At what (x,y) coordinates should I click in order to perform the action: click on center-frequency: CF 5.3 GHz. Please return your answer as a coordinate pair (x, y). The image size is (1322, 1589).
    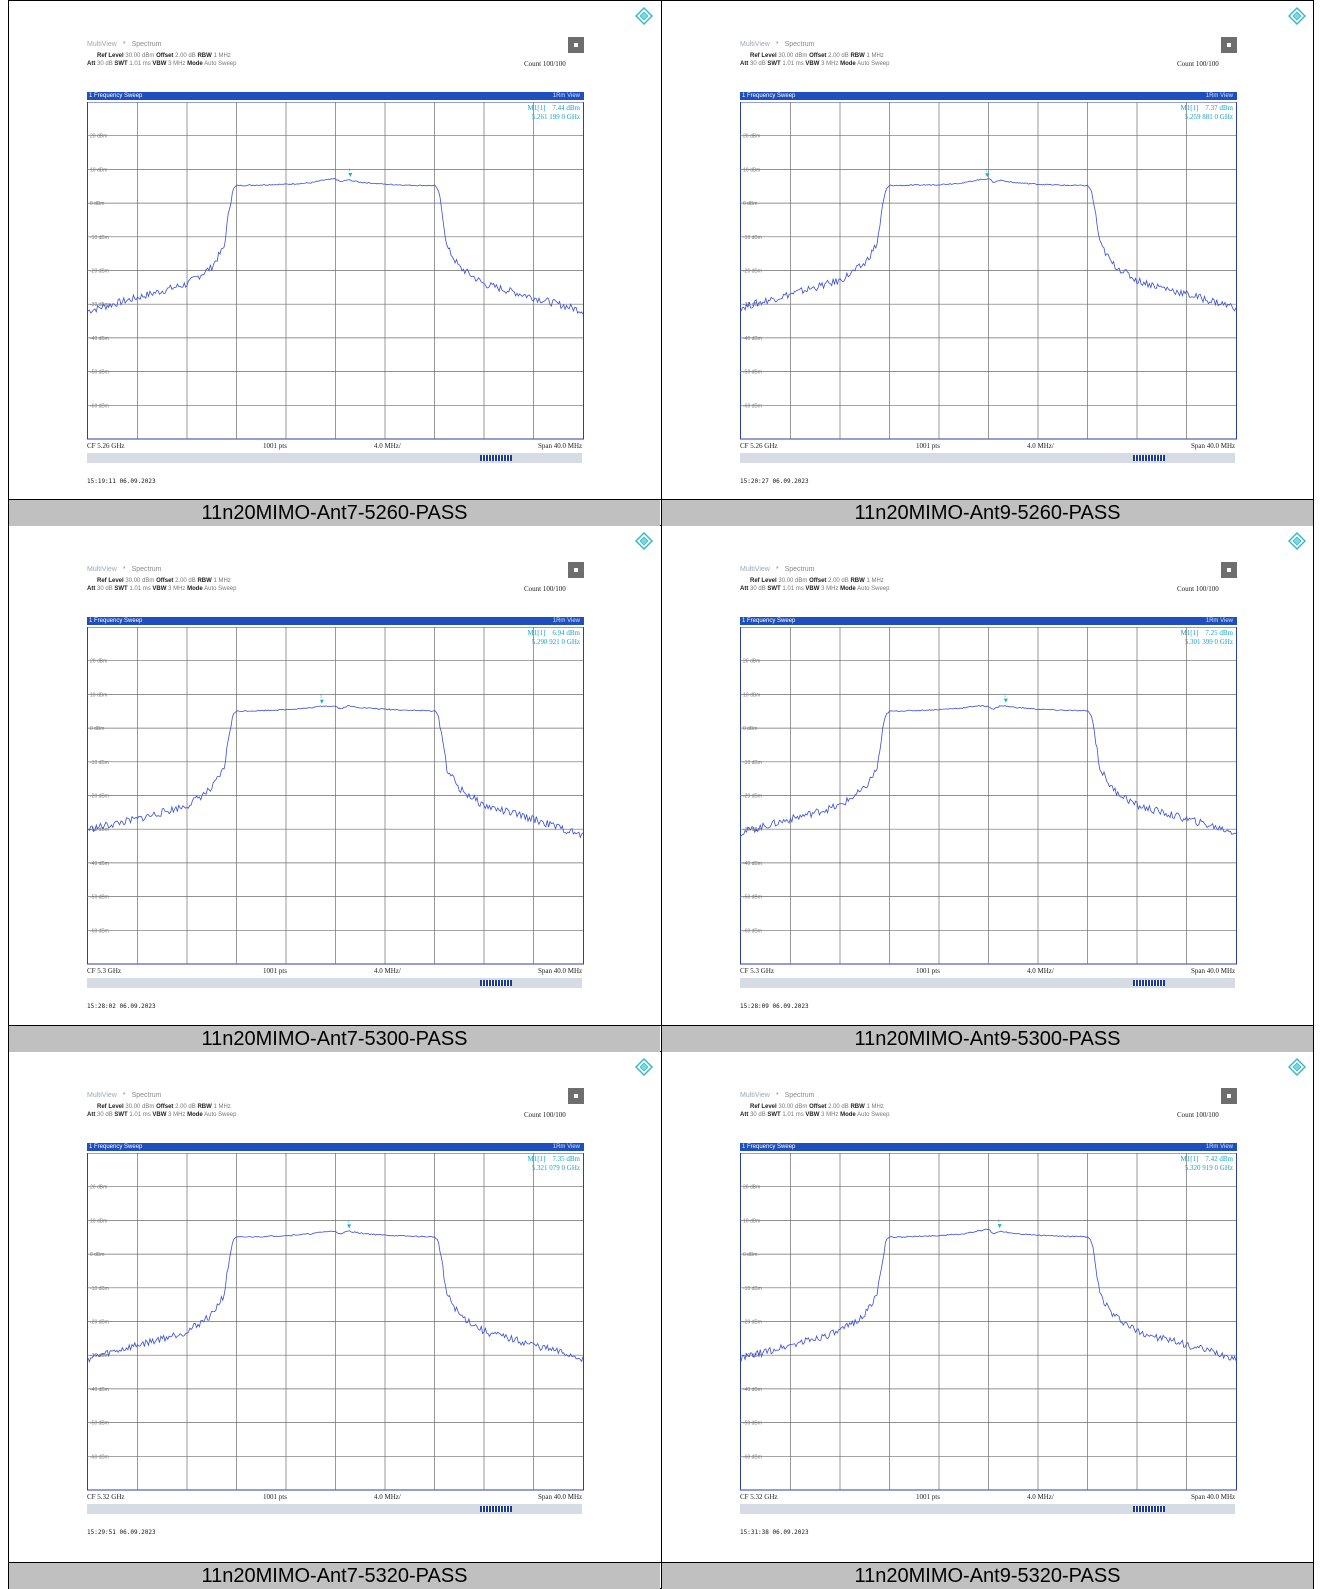
    Looking at the image, I should click on (104, 971).